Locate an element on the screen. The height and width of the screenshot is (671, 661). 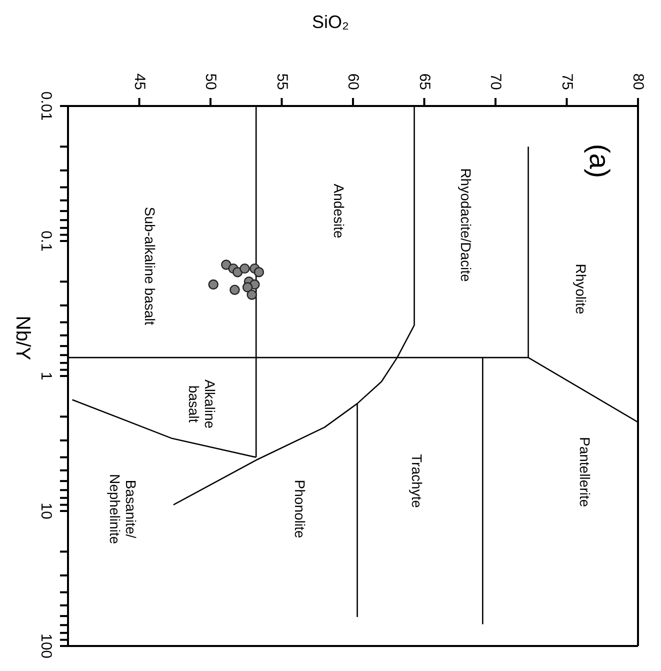
annotation: (a) is located at coordinates (598, 161).